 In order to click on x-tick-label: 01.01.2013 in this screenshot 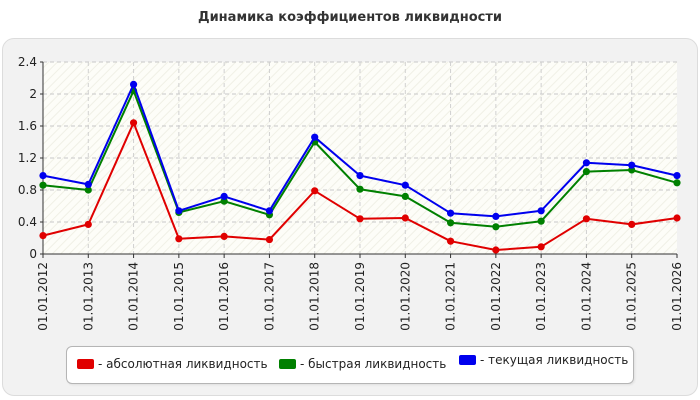, I will do `click(88, 296)`.